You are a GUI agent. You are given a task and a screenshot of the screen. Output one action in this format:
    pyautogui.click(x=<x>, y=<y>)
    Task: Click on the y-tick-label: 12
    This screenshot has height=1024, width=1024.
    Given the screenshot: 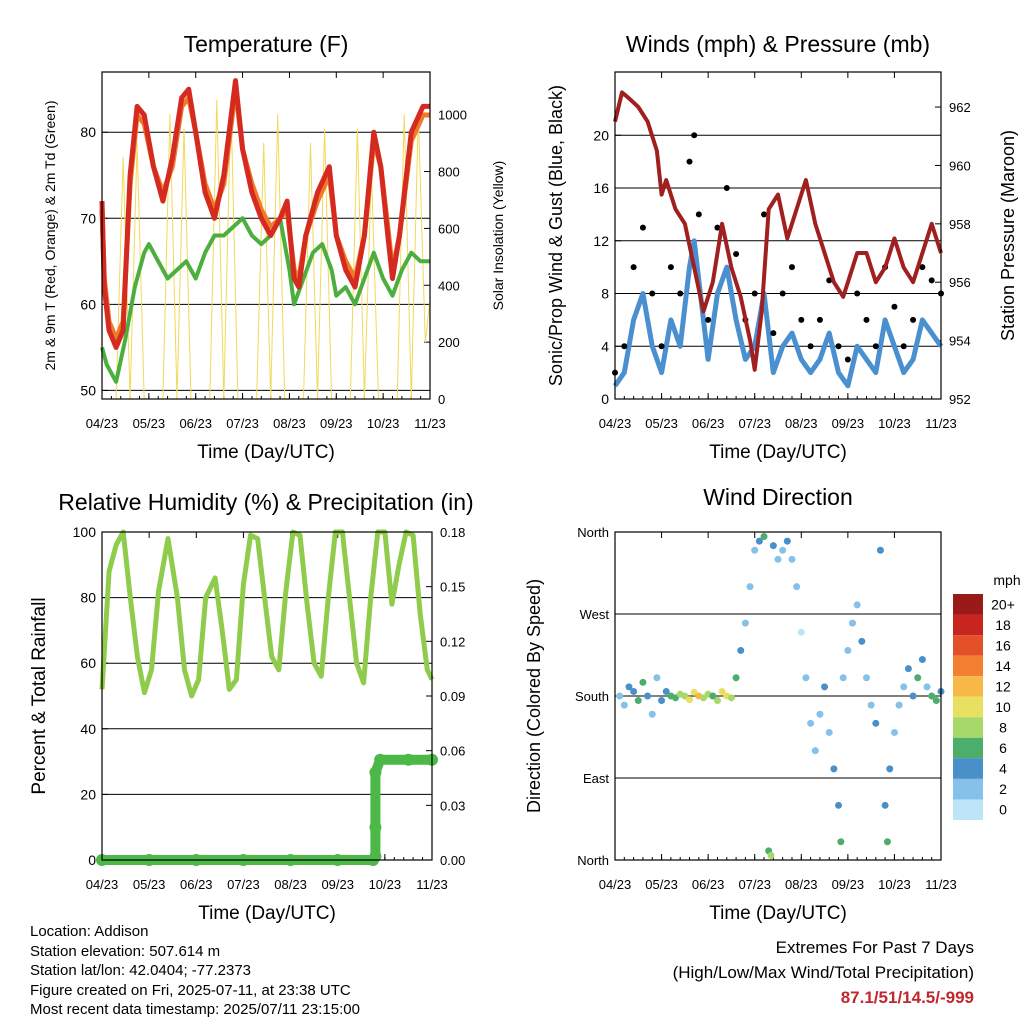 What is the action you would take?
    pyautogui.click(x=601, y=241)
    